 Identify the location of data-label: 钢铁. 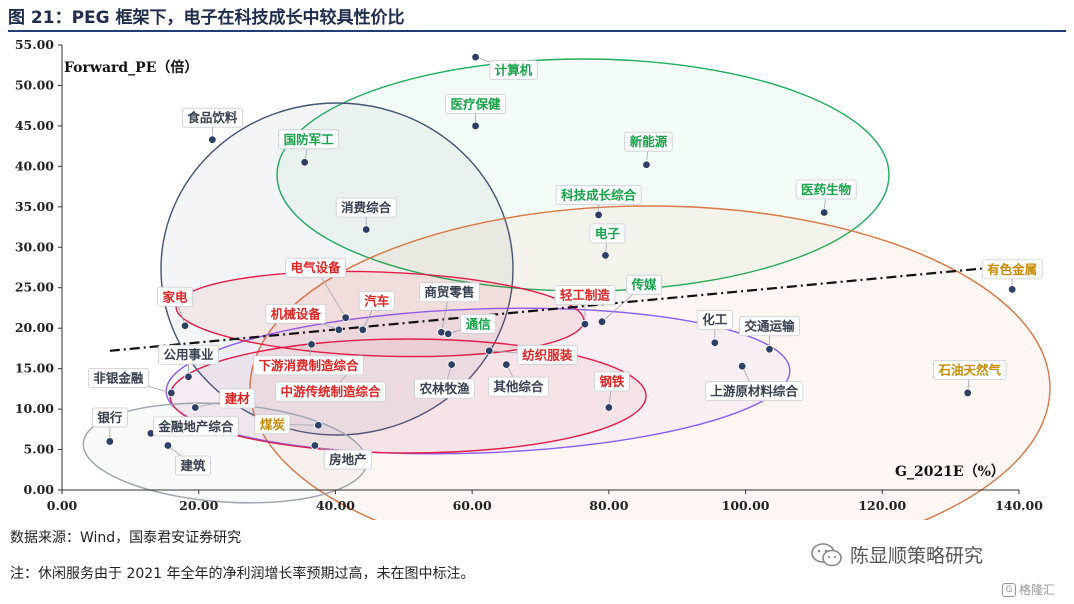
(611, 381).